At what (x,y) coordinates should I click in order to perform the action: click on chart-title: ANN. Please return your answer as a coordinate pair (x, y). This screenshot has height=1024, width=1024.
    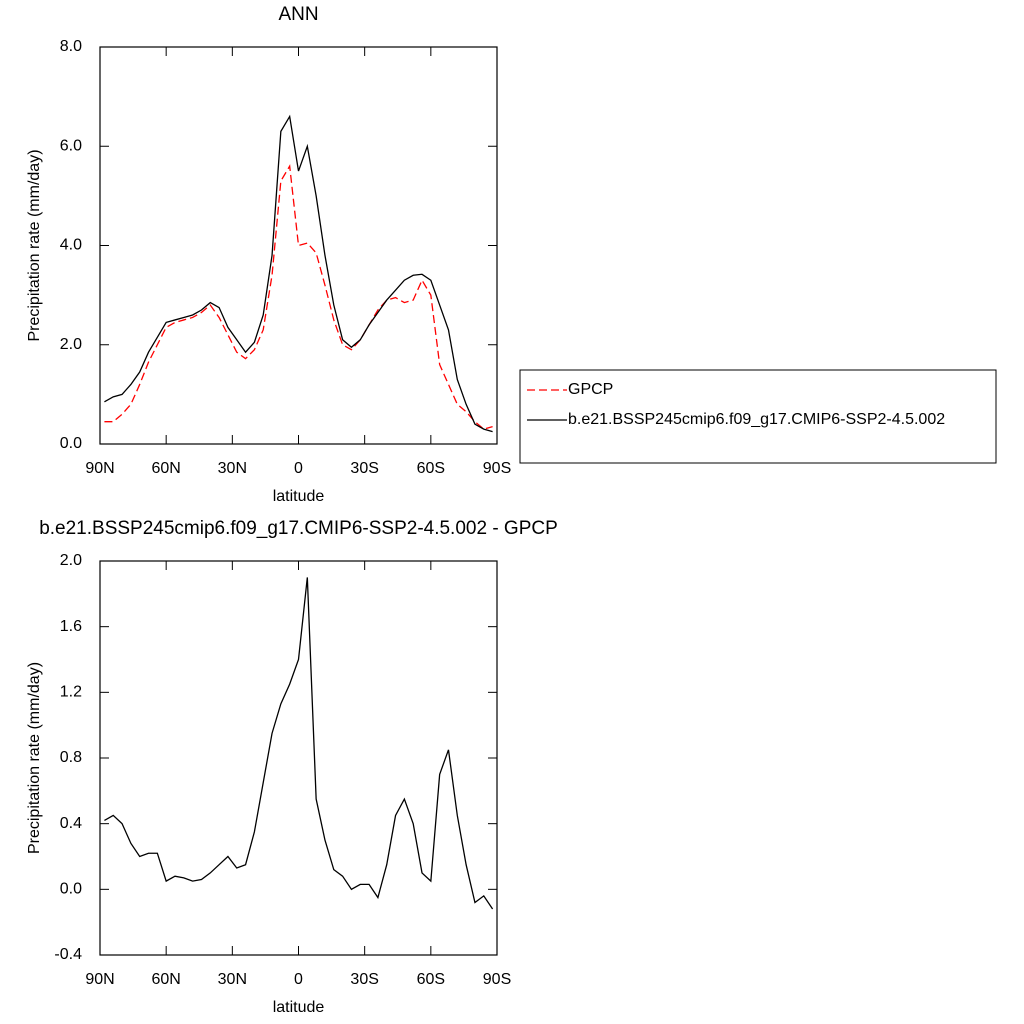
    Looking at the image, I should click on (298, 14).